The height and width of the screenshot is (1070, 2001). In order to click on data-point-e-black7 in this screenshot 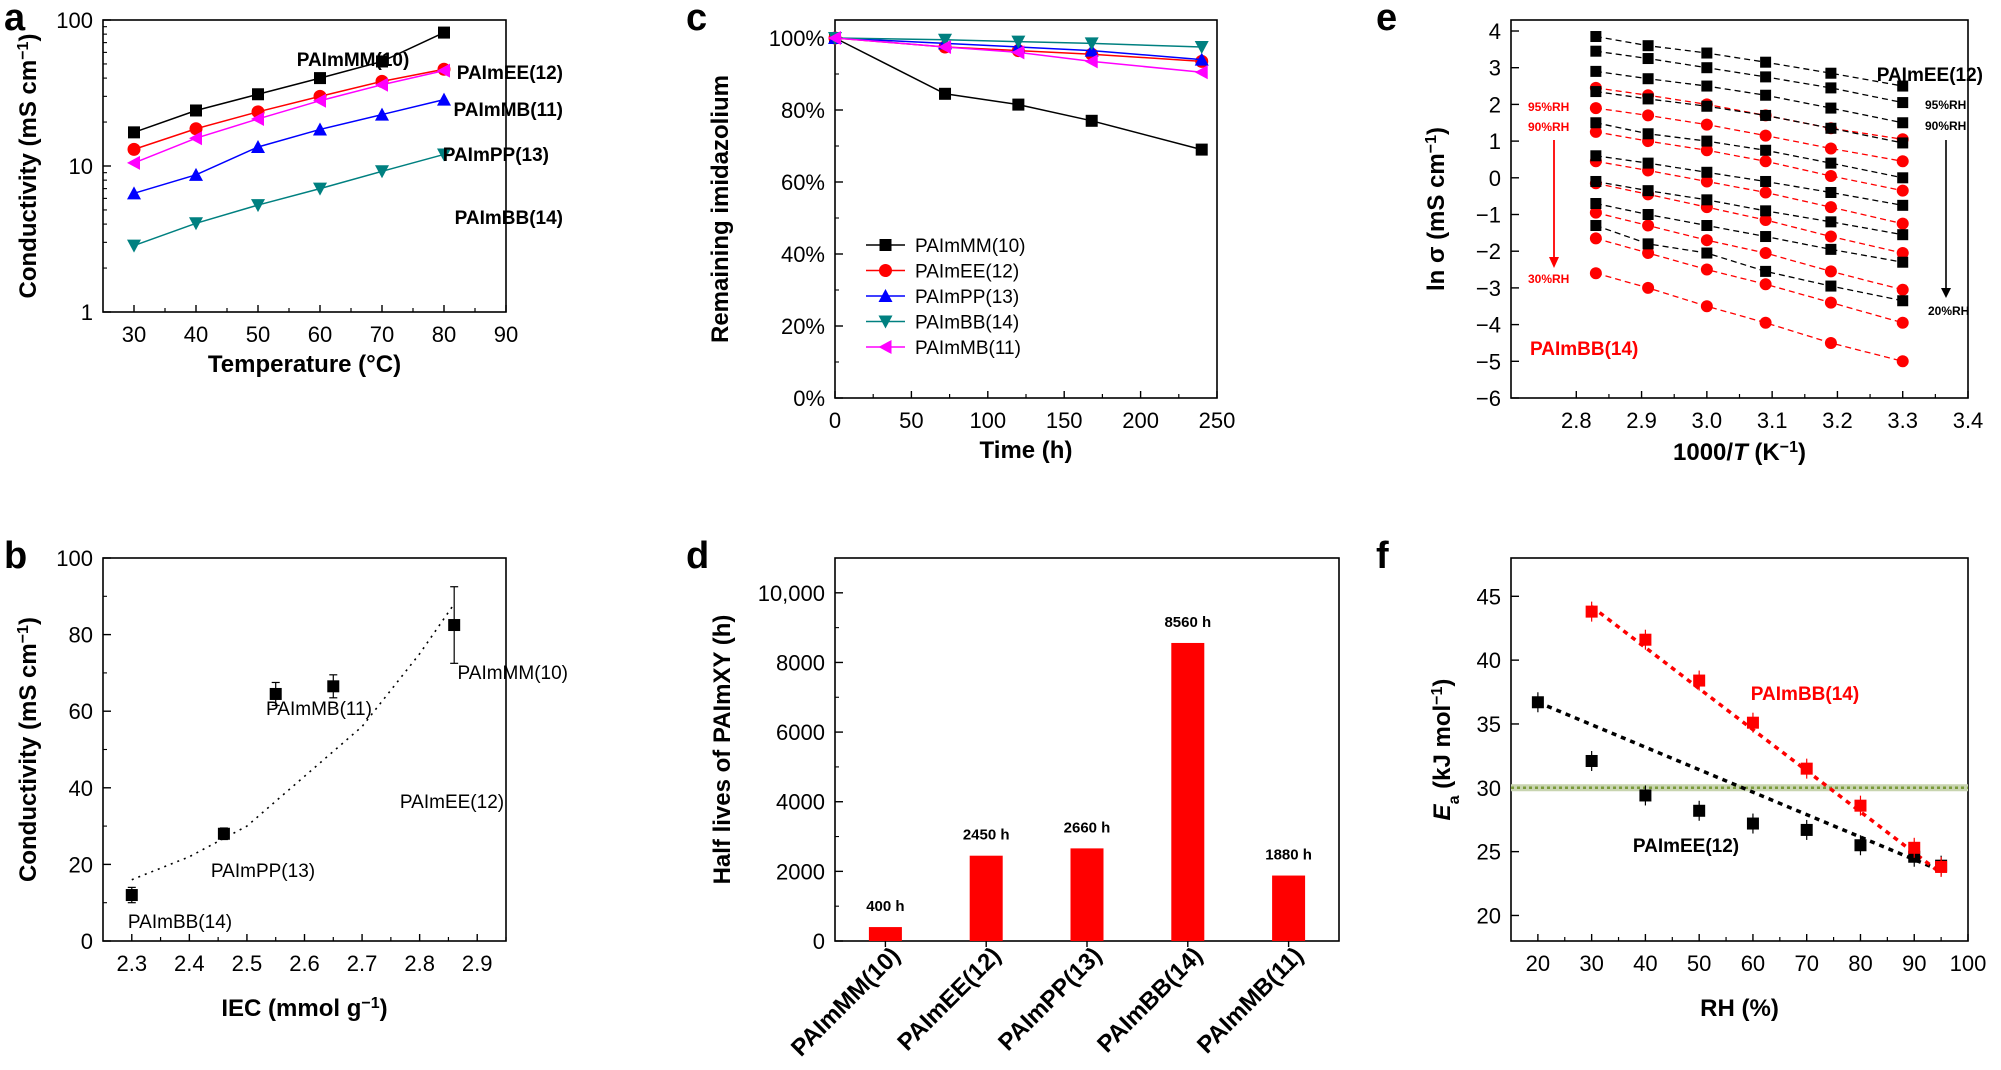, I will do `click(1831, 249)`.